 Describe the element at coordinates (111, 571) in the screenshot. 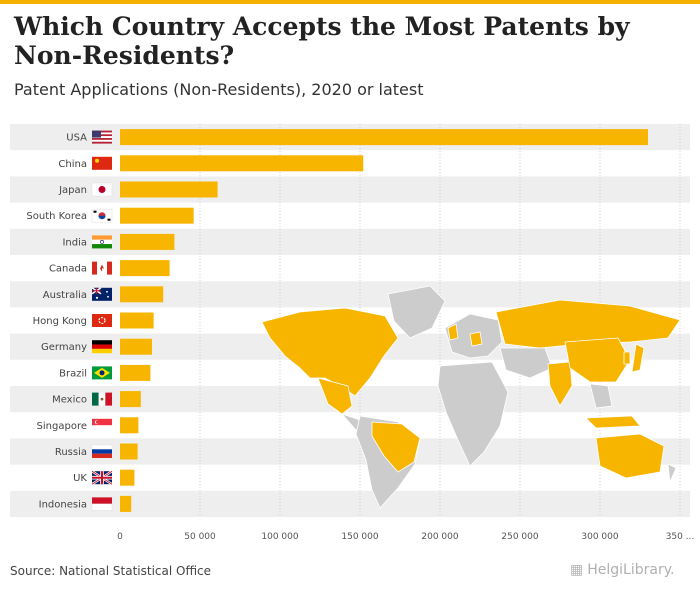

I see `source-note: Source: National Statistical Office` at that location.